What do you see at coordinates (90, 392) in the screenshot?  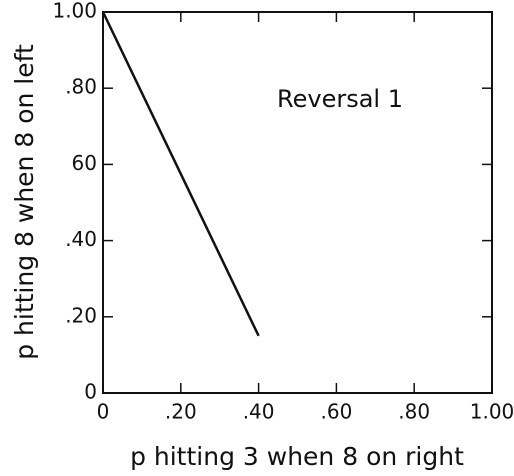 I see `y-tick-label: 0` at bounding box center [90, 392].